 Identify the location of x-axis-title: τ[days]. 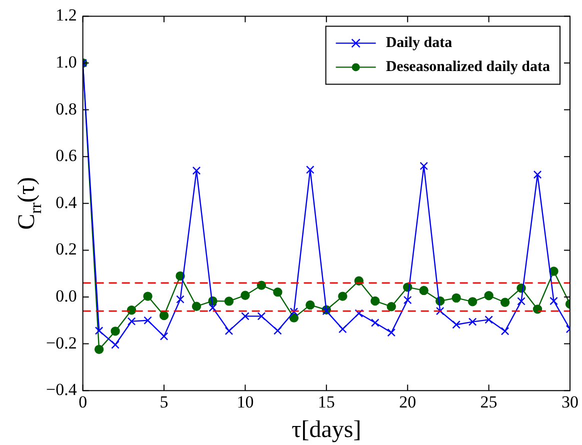
(327, 430).